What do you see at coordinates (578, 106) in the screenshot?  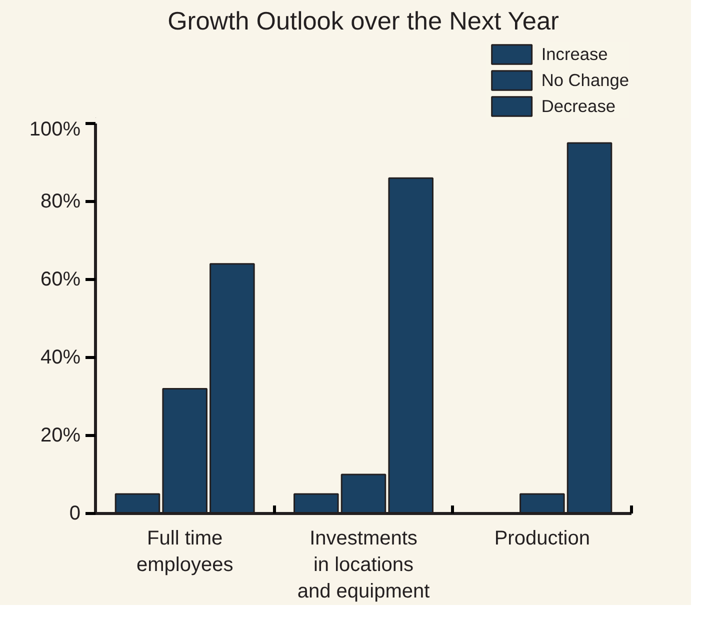 I see `legend-label: Decrease` at bounding box center [578, 106].